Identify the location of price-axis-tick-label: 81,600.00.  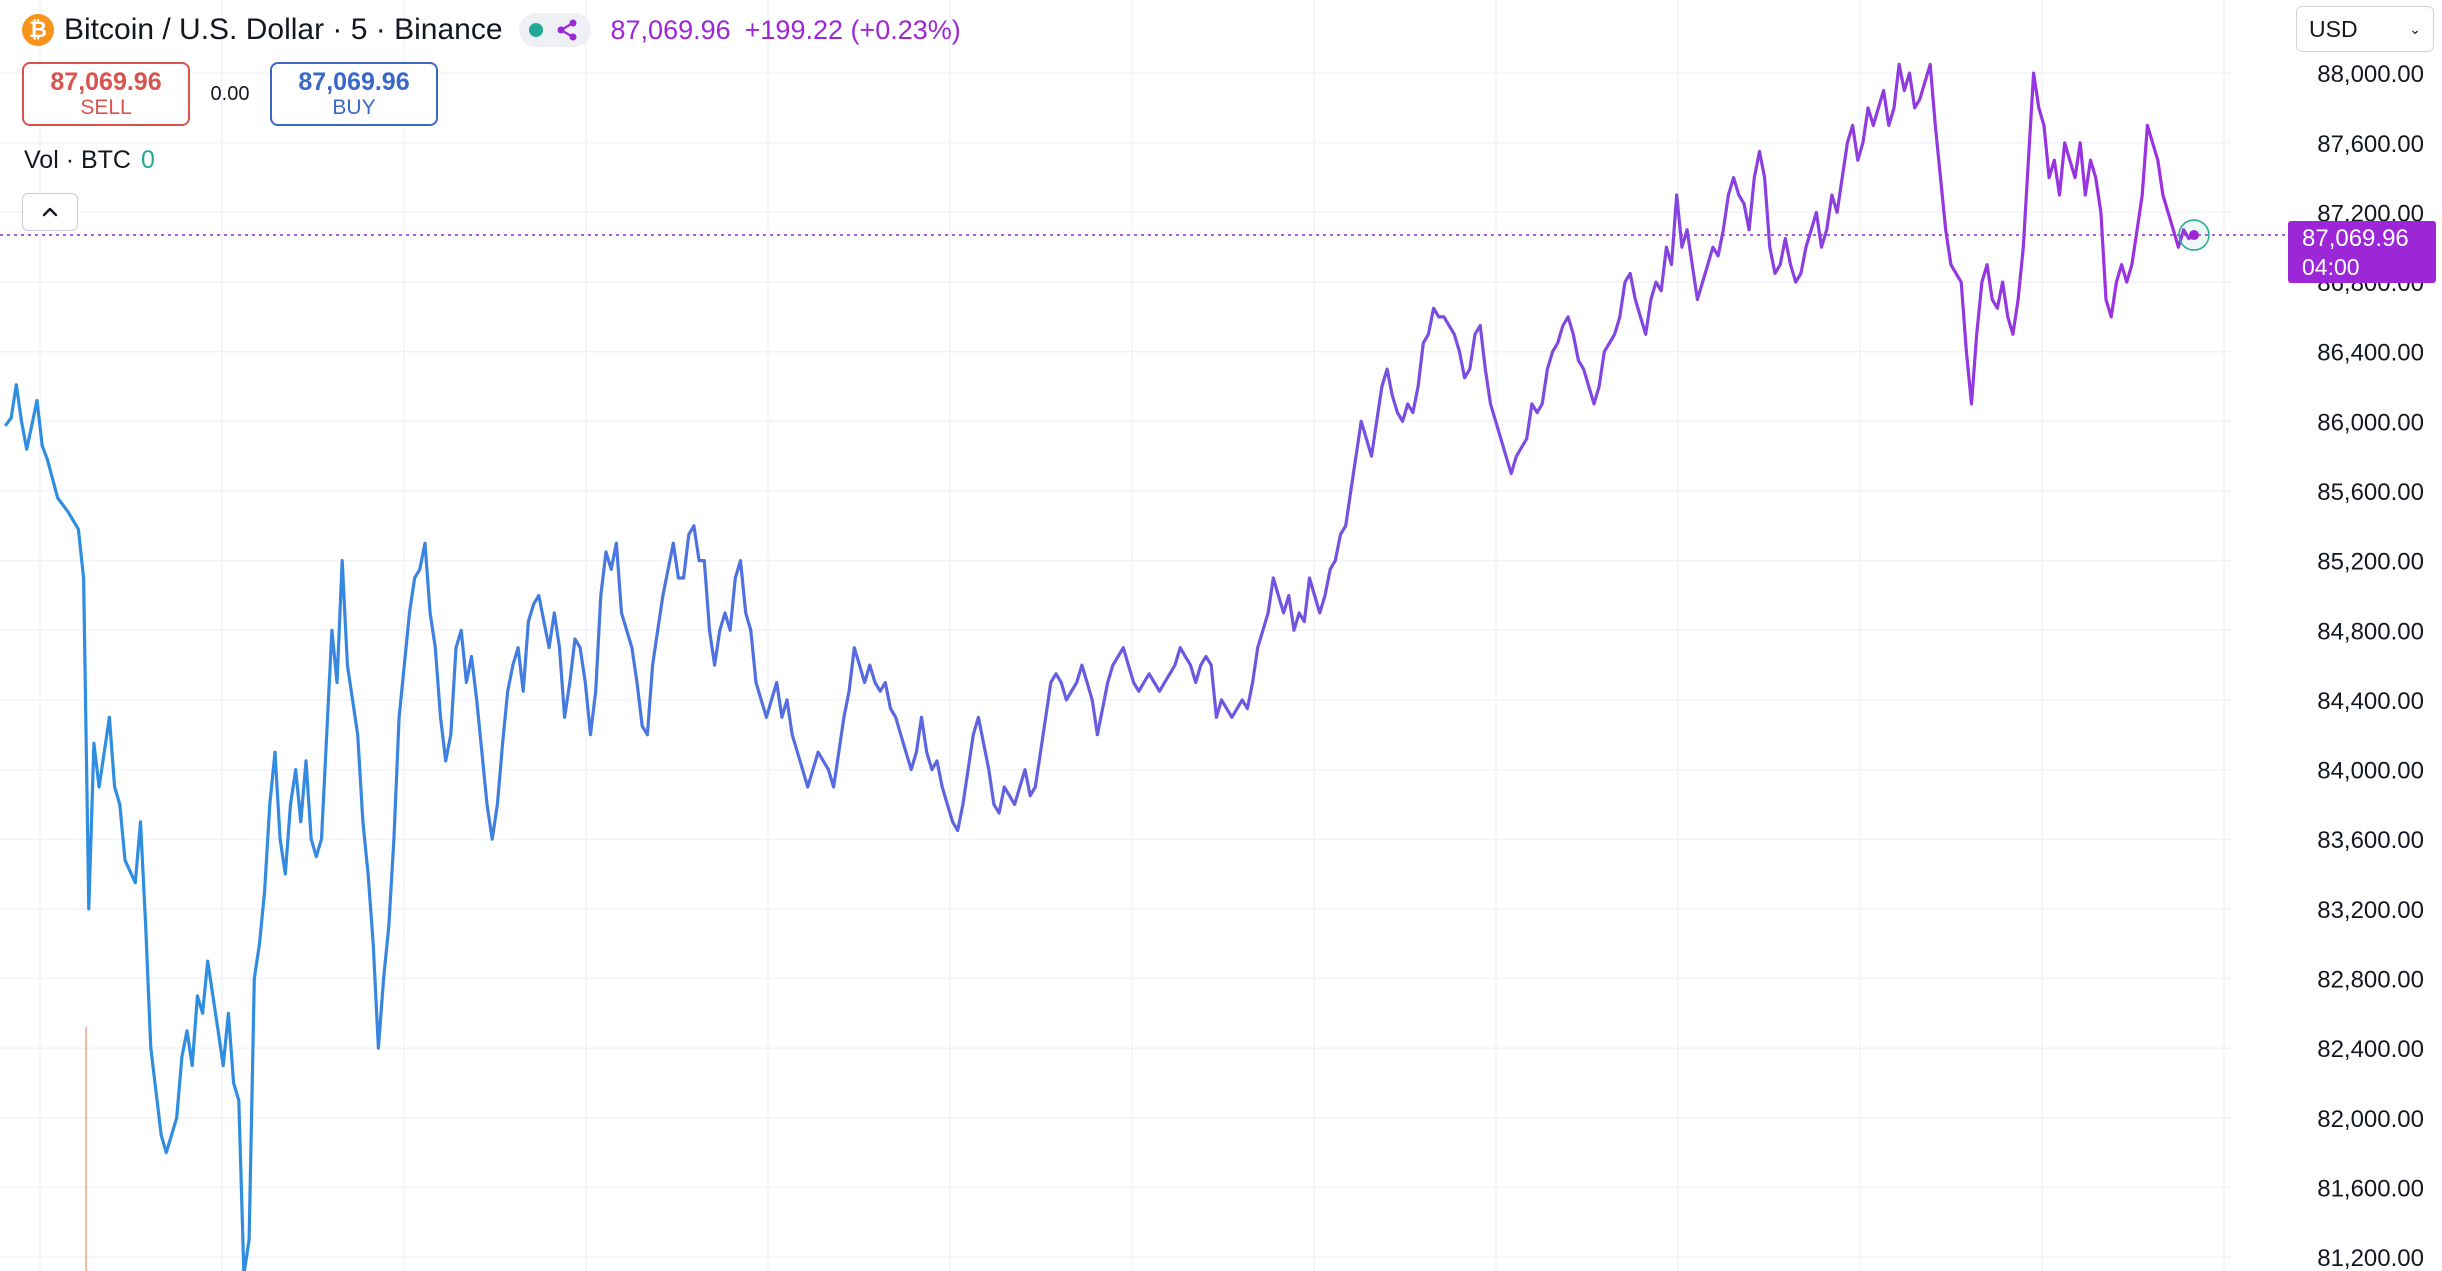
(2370, 1188).